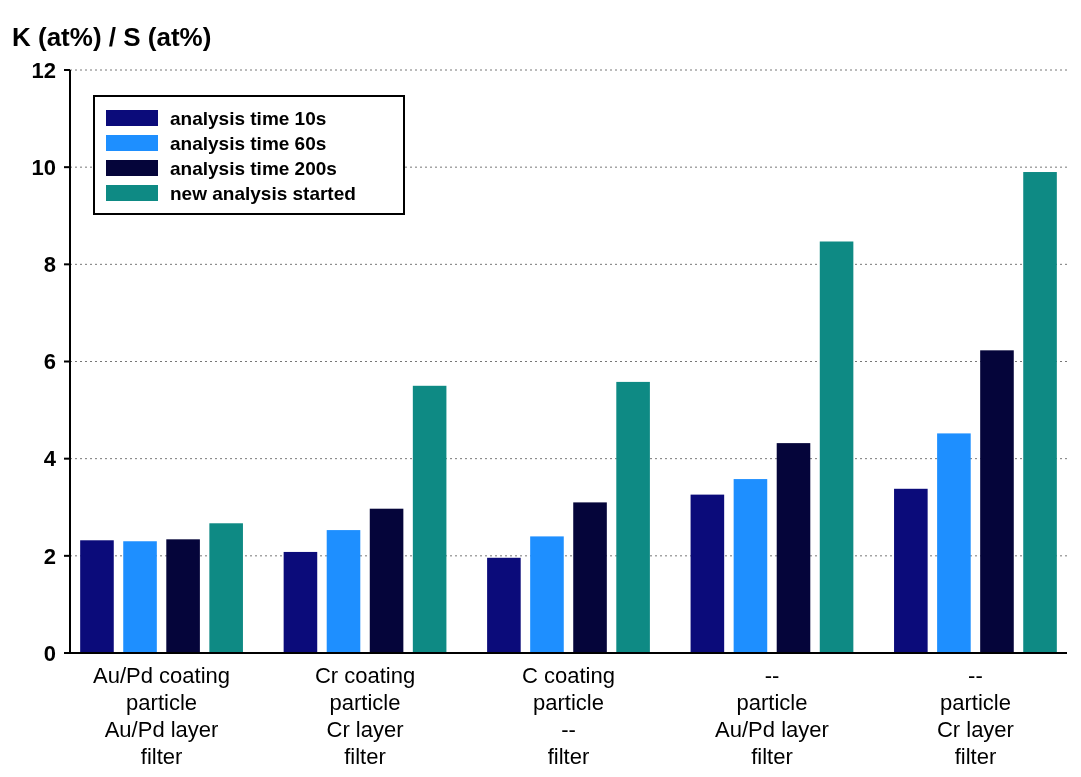  Describe the element at coordinates (263, 193) in the screenshot. I see `legend-label: new analysis started` at that location.